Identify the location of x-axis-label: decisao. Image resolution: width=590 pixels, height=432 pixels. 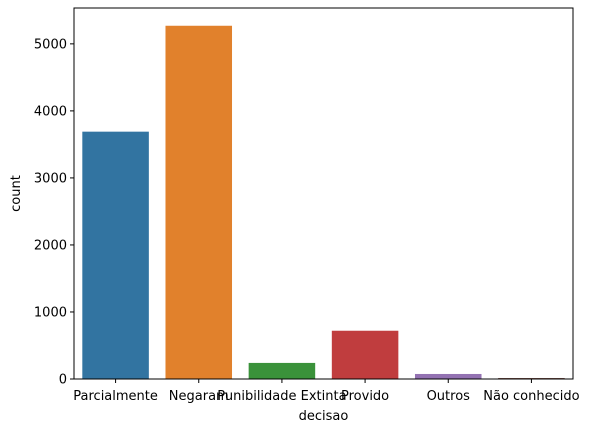
(324, 416).